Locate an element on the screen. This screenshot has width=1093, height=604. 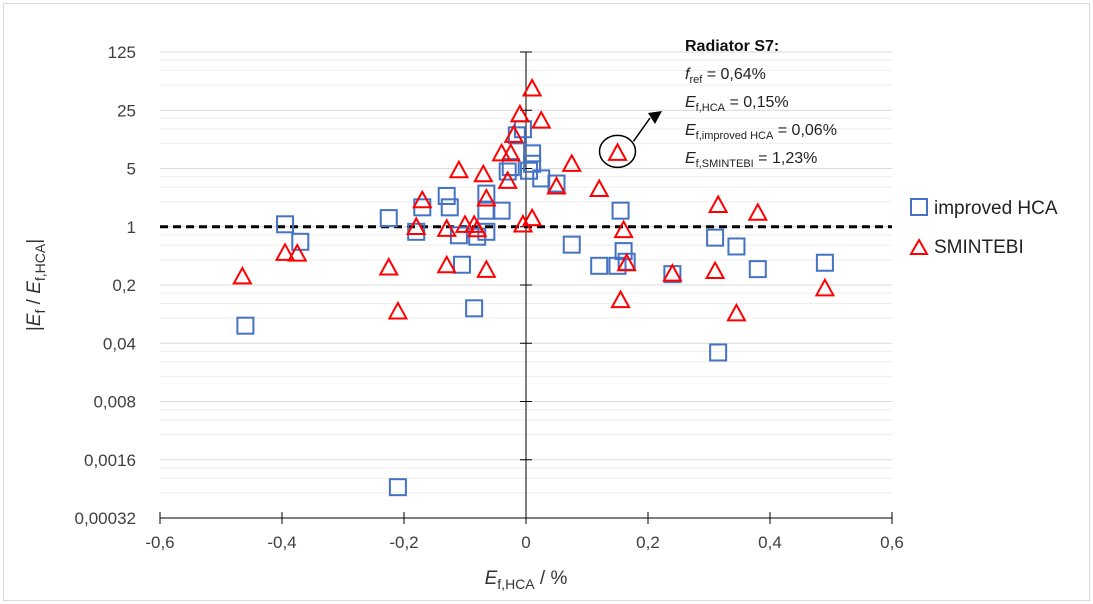
legend-marker-improved-hca is located at coordinates (919, 207).